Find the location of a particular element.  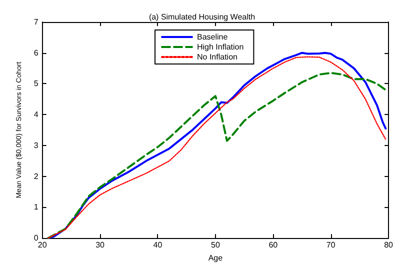

x-tick-label: 30 is located at coordinates (101, 245).